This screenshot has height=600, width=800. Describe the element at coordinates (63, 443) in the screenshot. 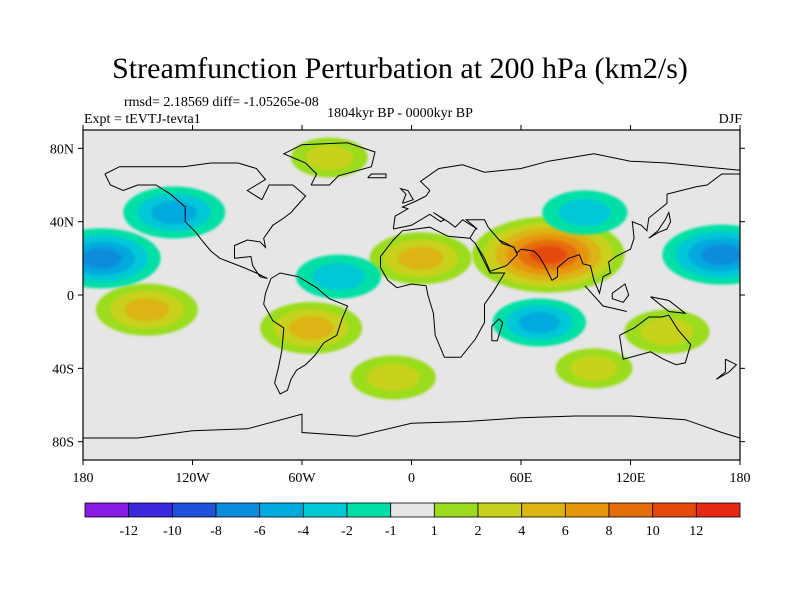

I see `y-tick-label: 80S` at that location.